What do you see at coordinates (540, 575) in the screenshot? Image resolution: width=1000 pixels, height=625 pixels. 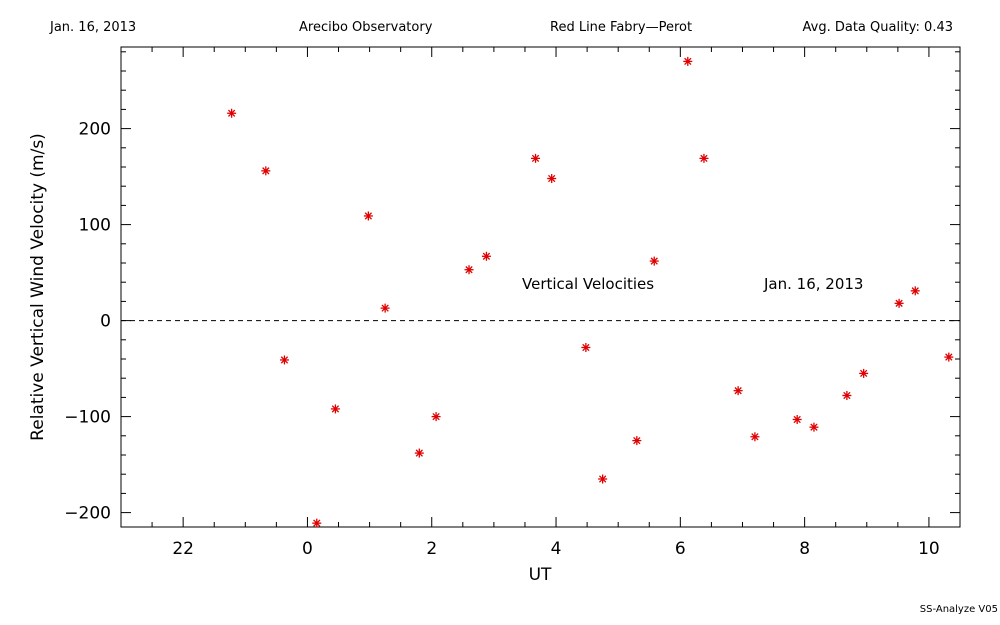 I see `x-axis-title: UT` at bounding box center [540, 575].